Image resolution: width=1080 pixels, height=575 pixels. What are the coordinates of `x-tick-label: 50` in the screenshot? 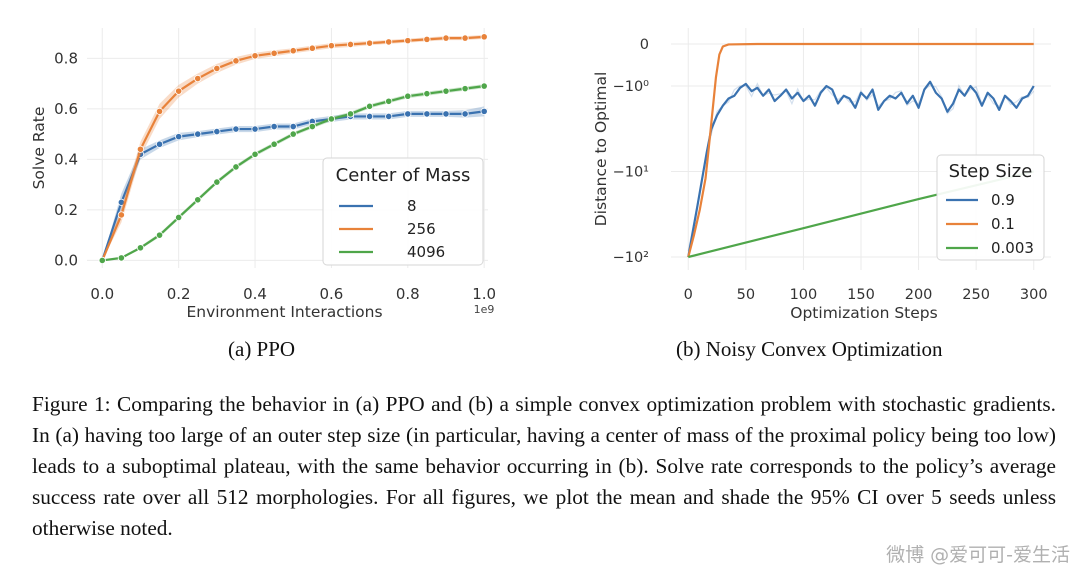 It's located at (746, 295).